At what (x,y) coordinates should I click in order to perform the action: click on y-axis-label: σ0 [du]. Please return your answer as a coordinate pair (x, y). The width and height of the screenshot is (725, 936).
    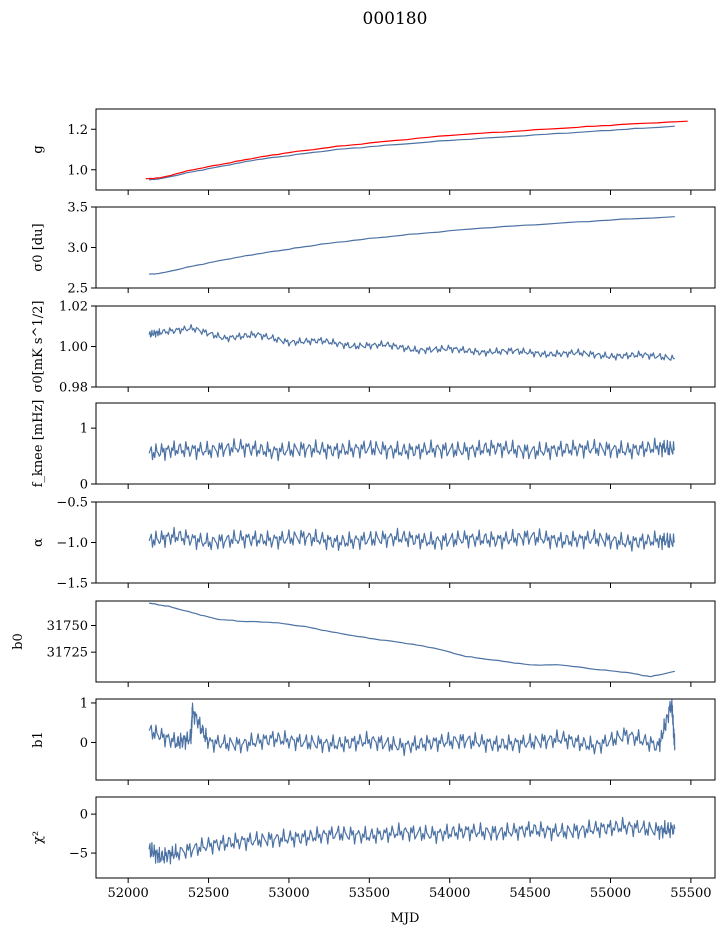
    Looking at the image, I should click on (38, 247).